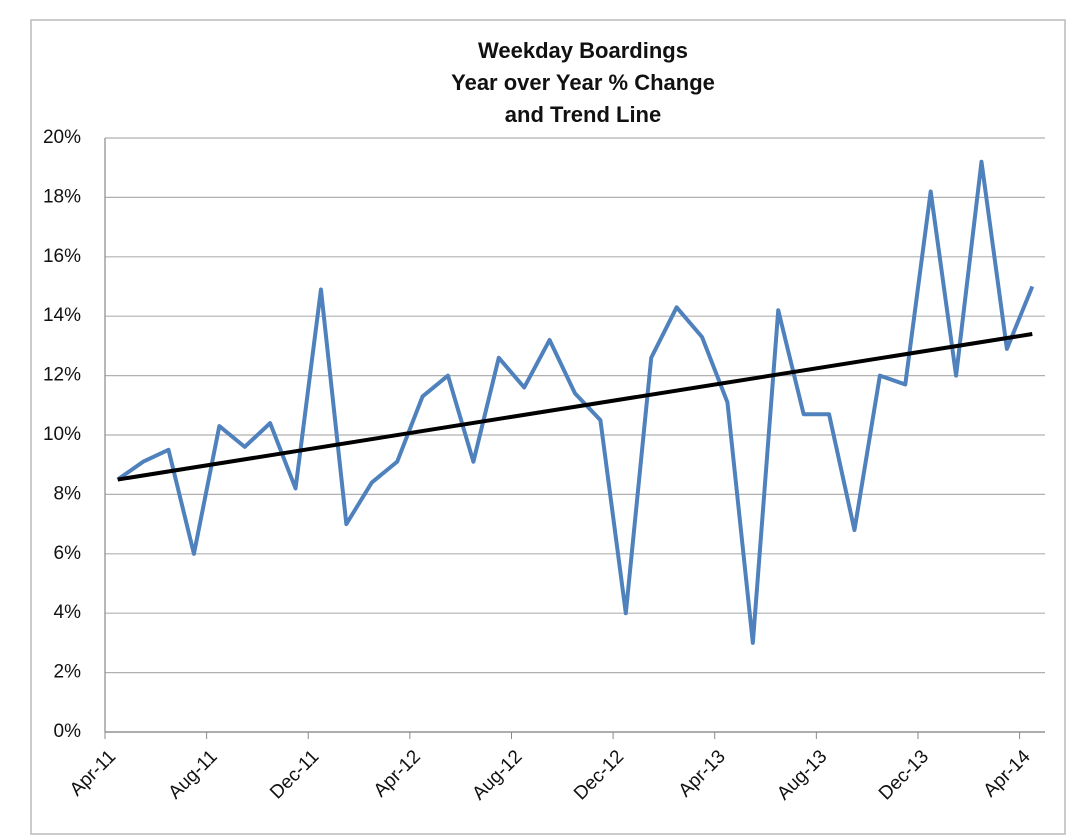 The image size is (1080, 840). What do you see at coordinates (583, 82) in the screenshot?
I see `chart-title: Year over Year % Change` at bounding box center [583, 82].